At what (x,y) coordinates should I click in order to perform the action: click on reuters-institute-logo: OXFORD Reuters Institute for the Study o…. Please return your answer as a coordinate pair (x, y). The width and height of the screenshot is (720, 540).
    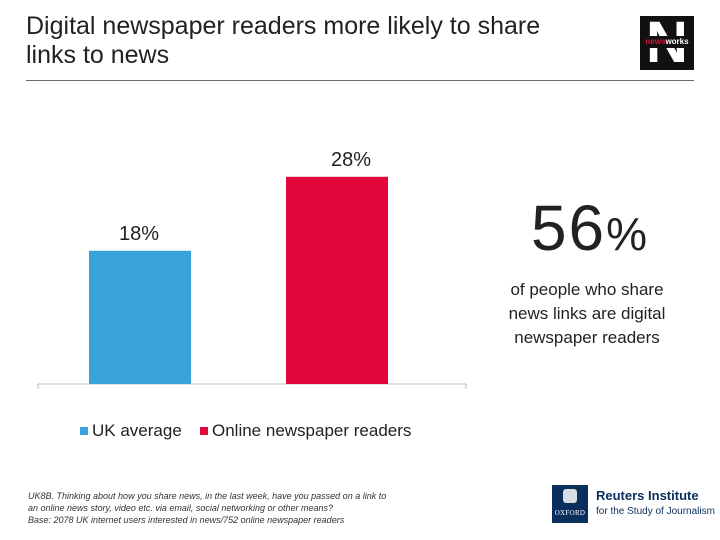
    Looking at the image, I should click on (633, 505).